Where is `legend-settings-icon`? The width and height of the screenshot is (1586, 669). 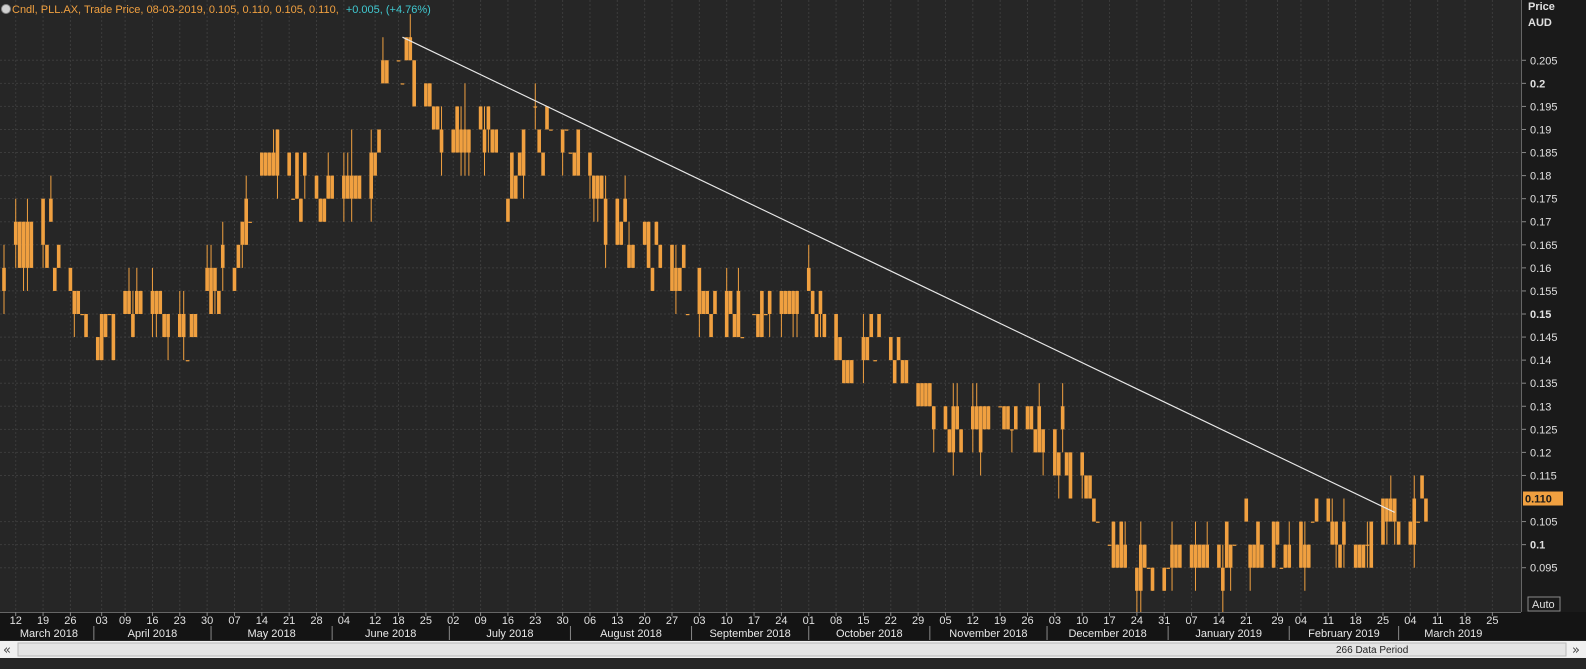
legend-settings-icon is located at coordinates (6, 9).